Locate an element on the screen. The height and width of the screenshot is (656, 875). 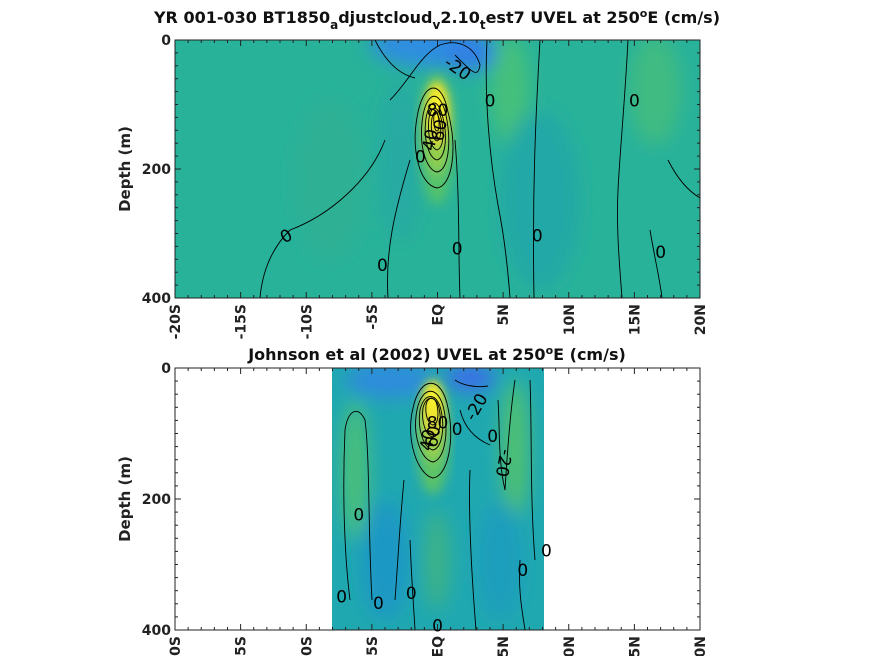
title-sub: v is located at coordinates (437, 25).